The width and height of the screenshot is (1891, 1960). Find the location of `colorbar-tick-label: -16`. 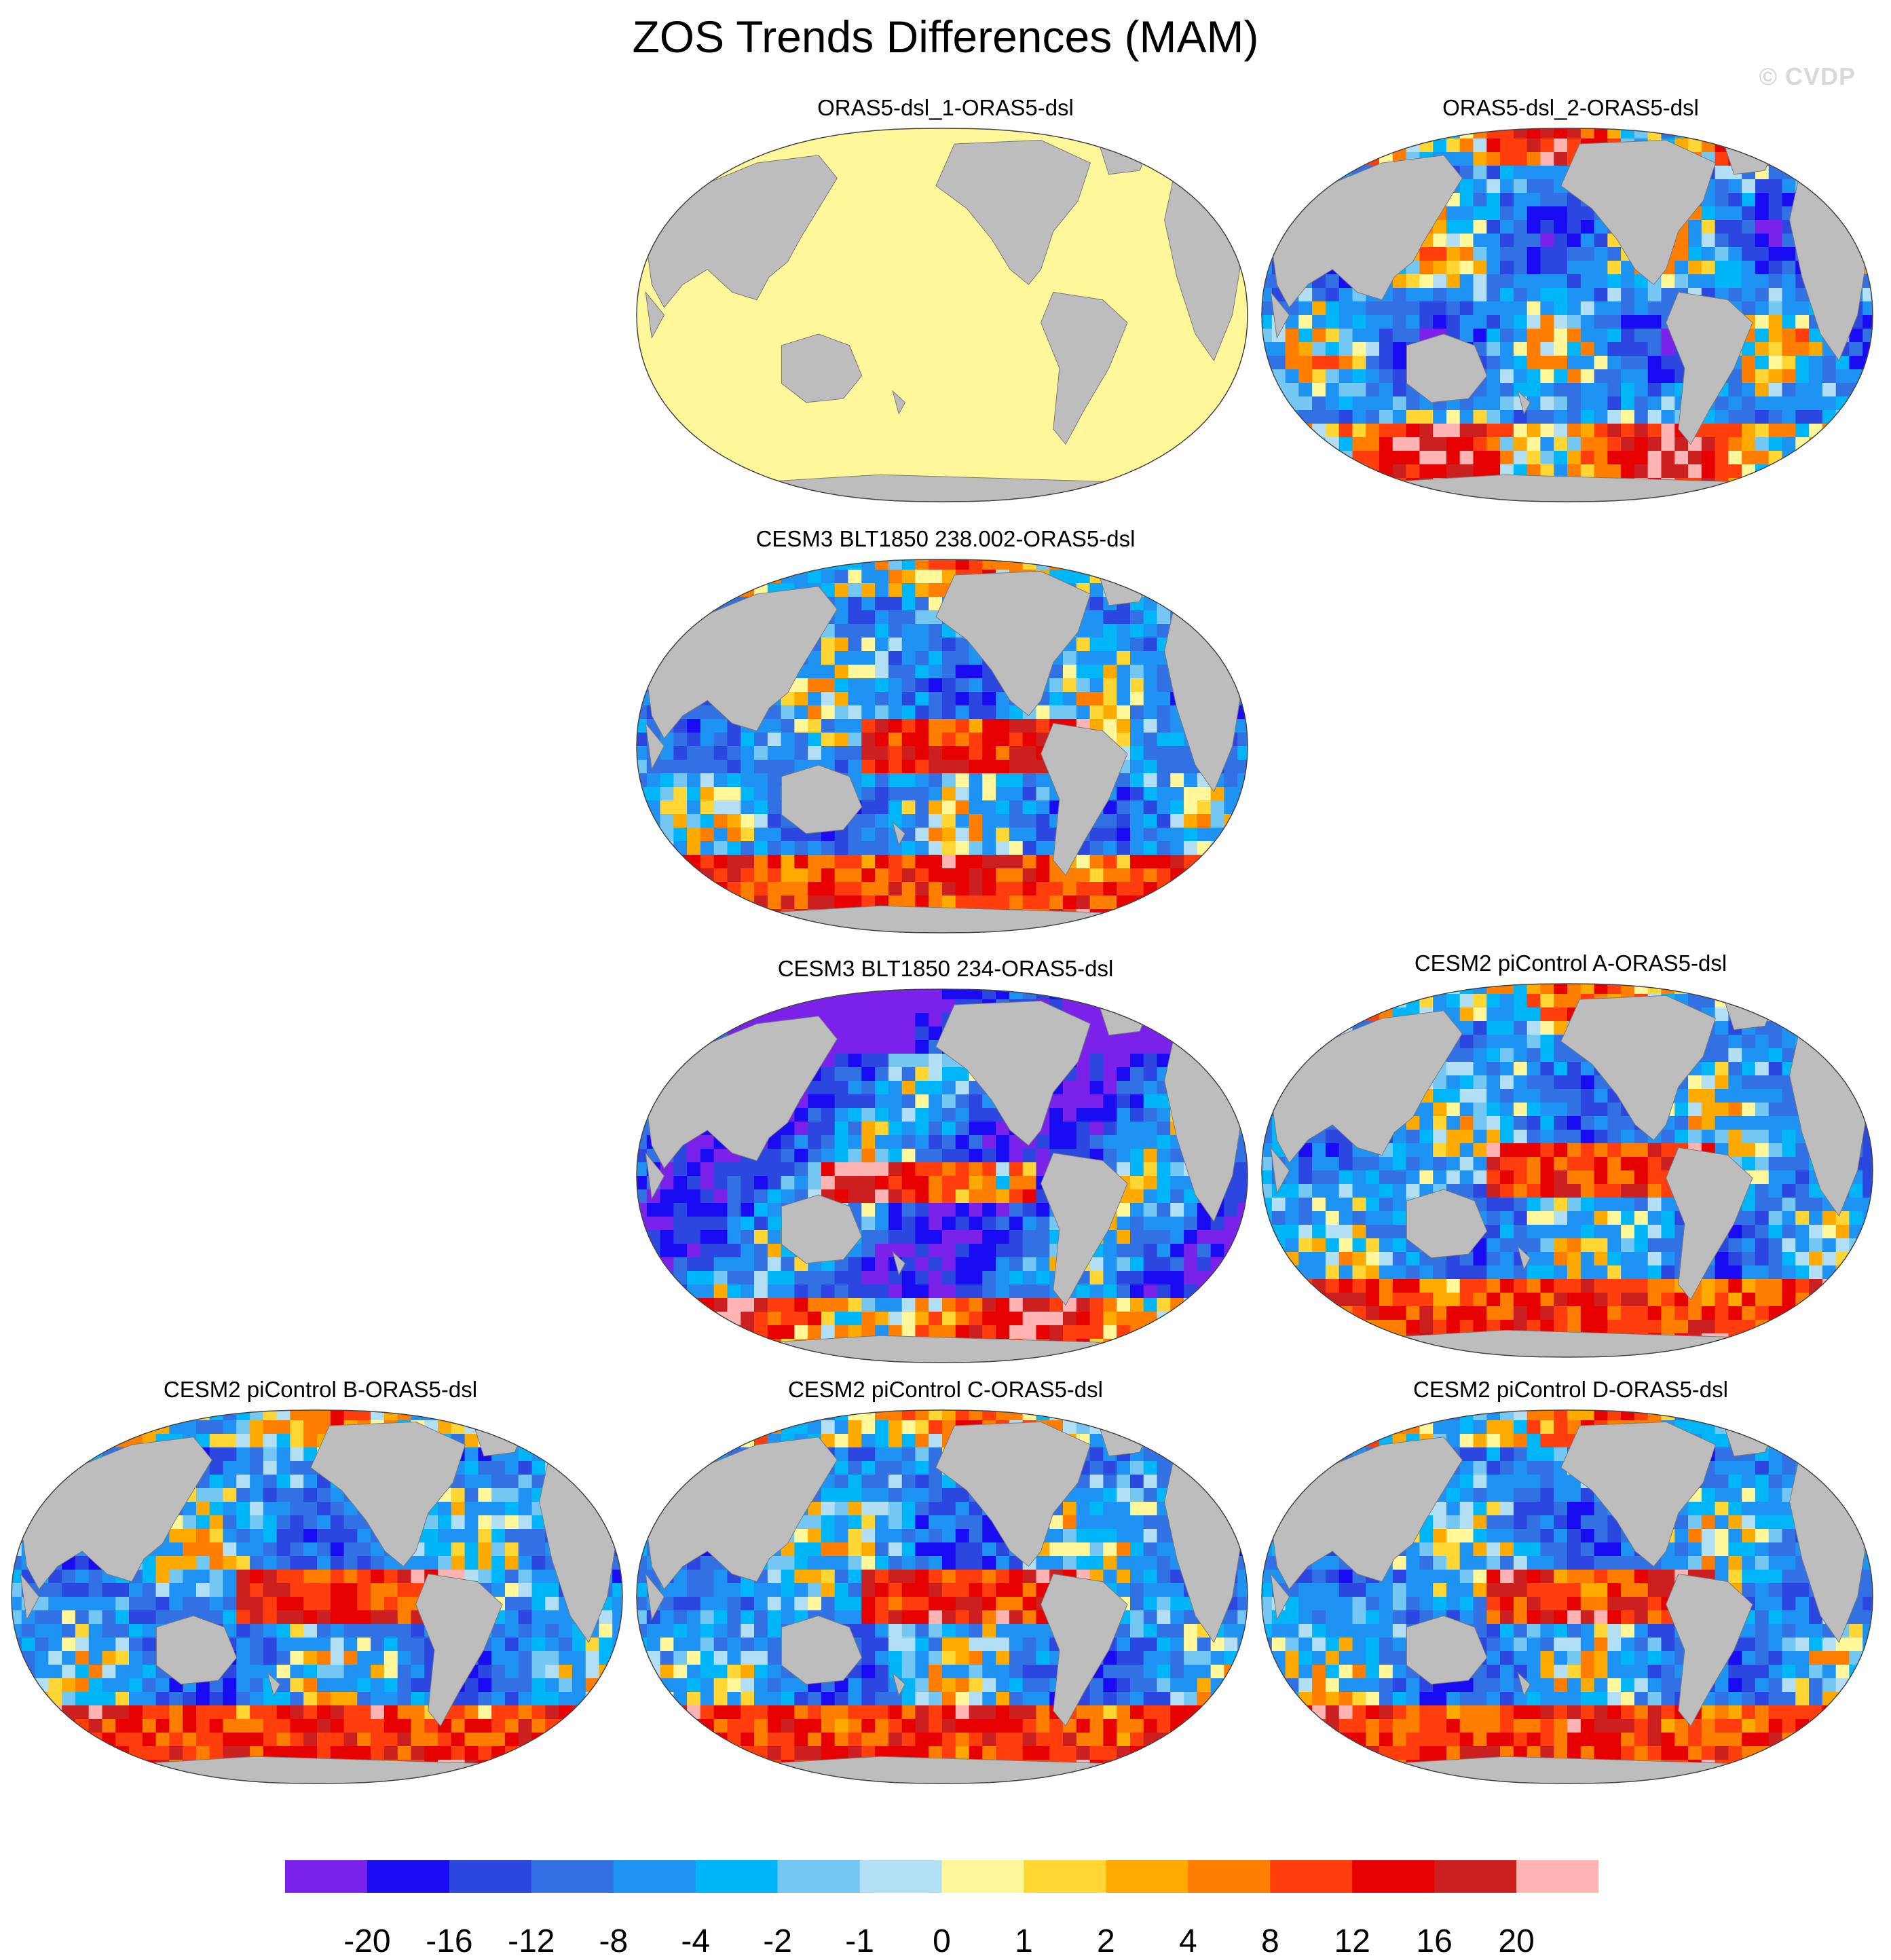

colorbar-tick-label: -16 is located at coordinates (449, 1942).